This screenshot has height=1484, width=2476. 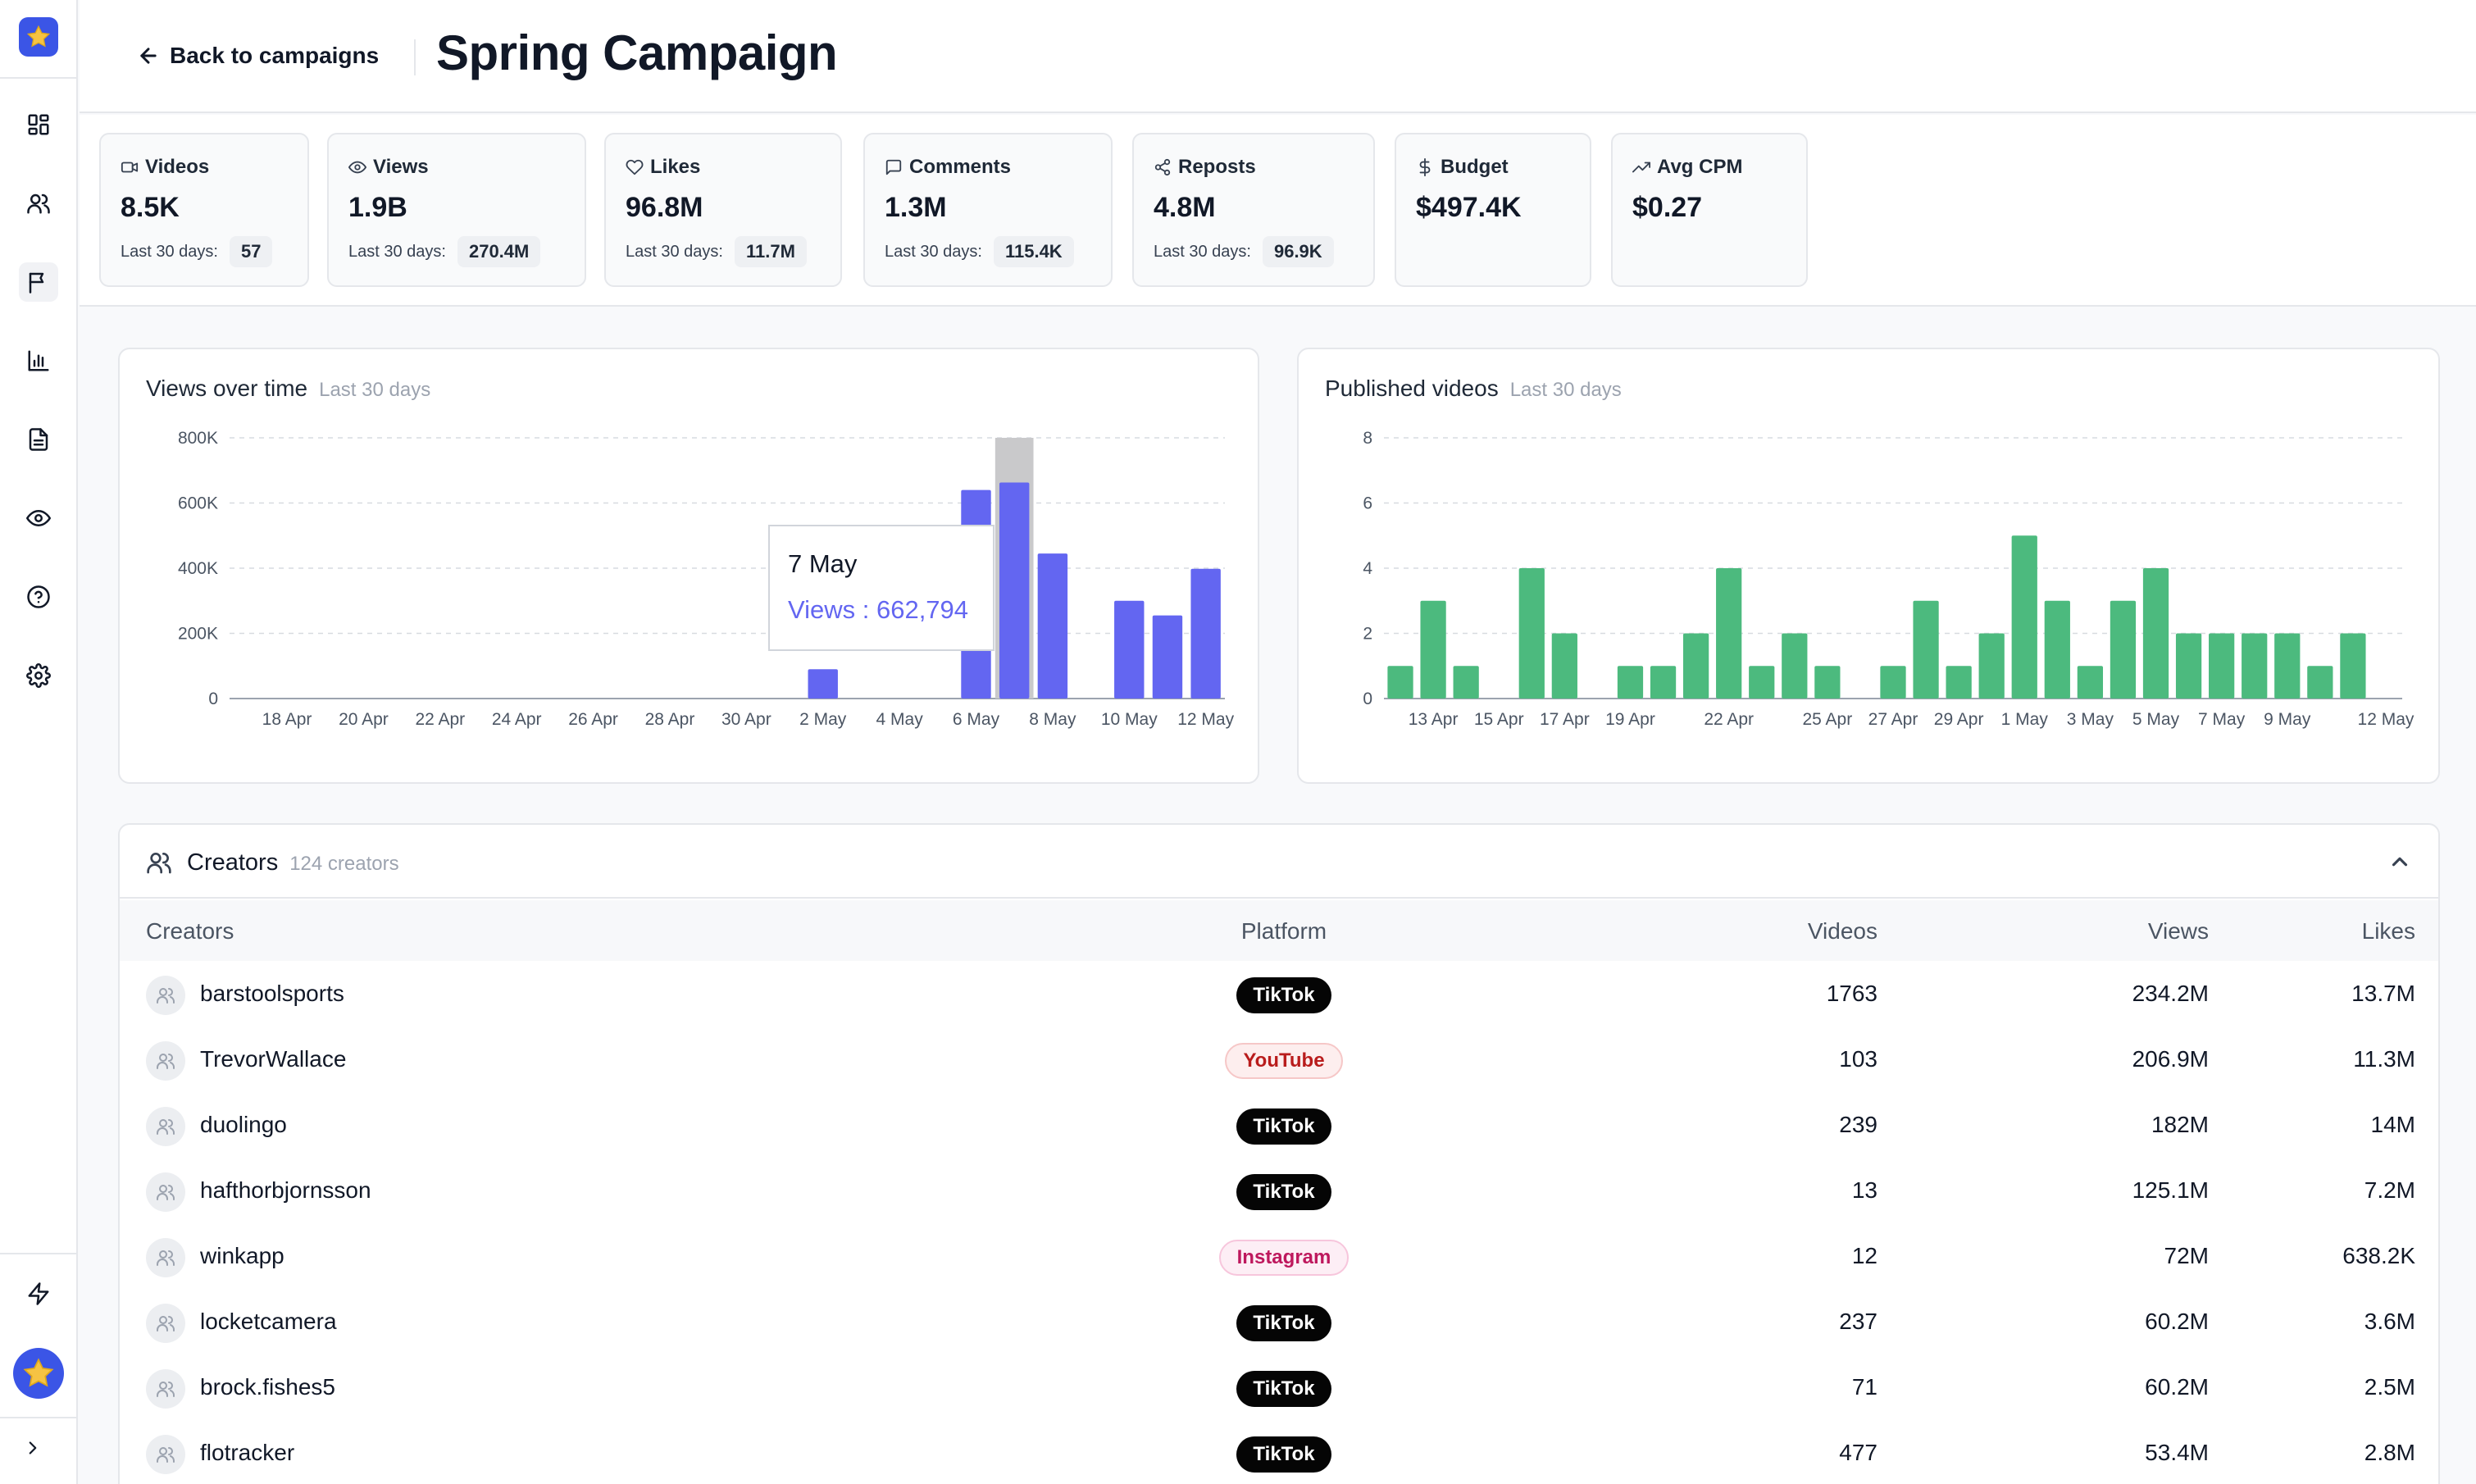 I want to click on nav-creators, so click(x=38, y=203).